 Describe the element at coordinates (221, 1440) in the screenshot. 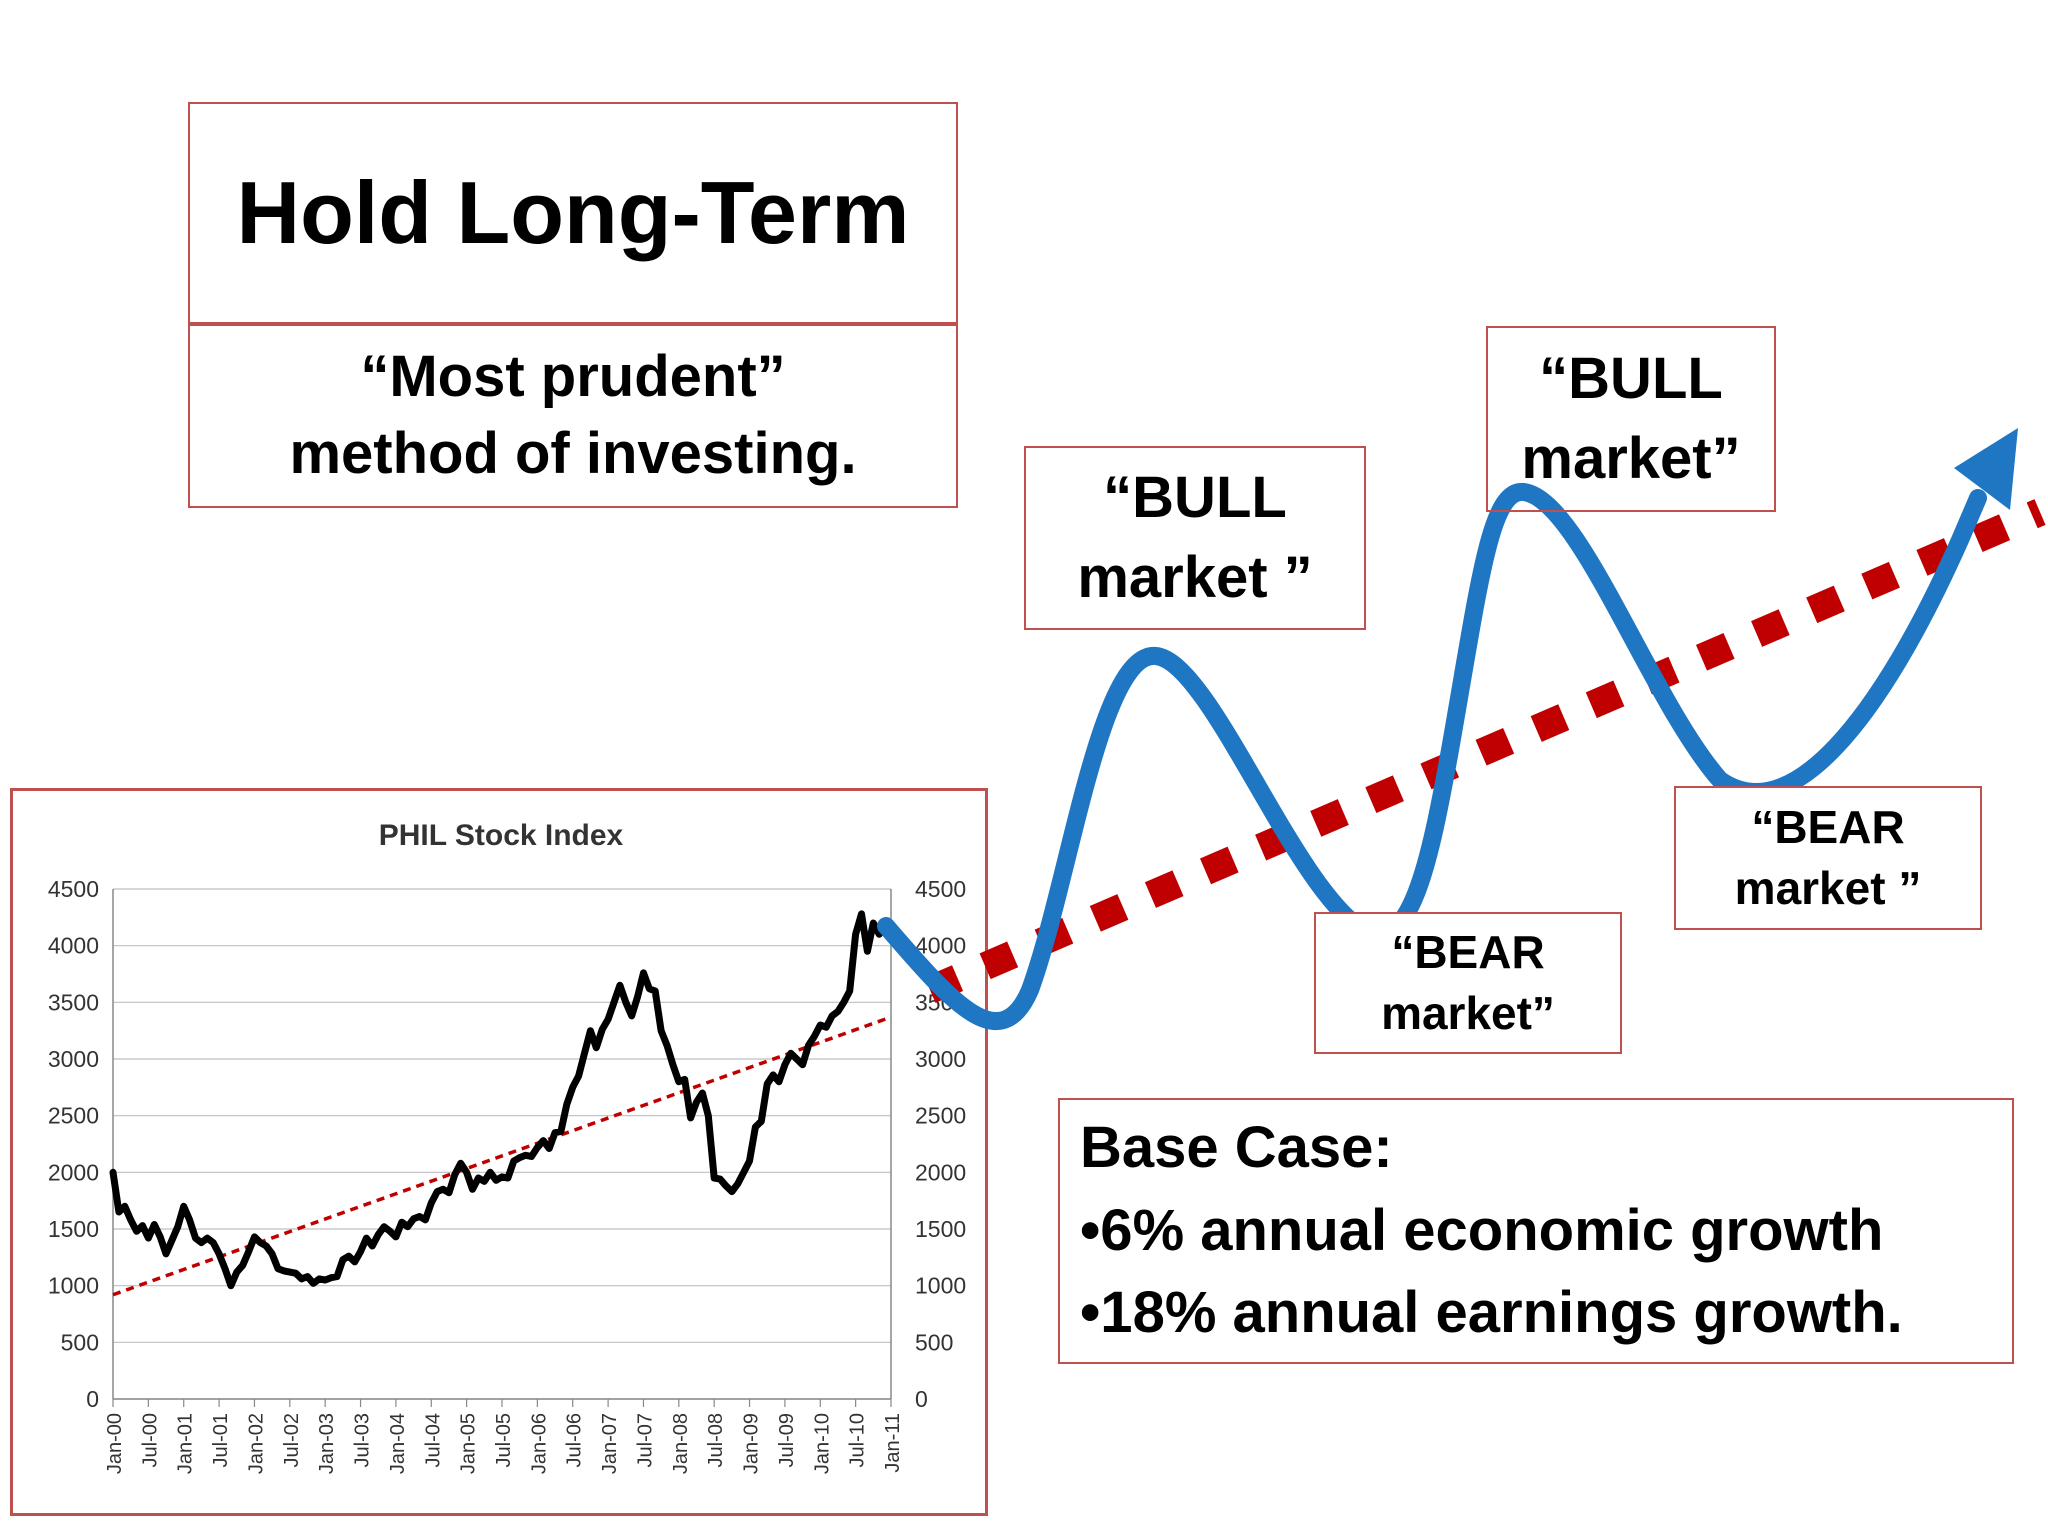

I see `x-tick-label: Jul-01` at that location.